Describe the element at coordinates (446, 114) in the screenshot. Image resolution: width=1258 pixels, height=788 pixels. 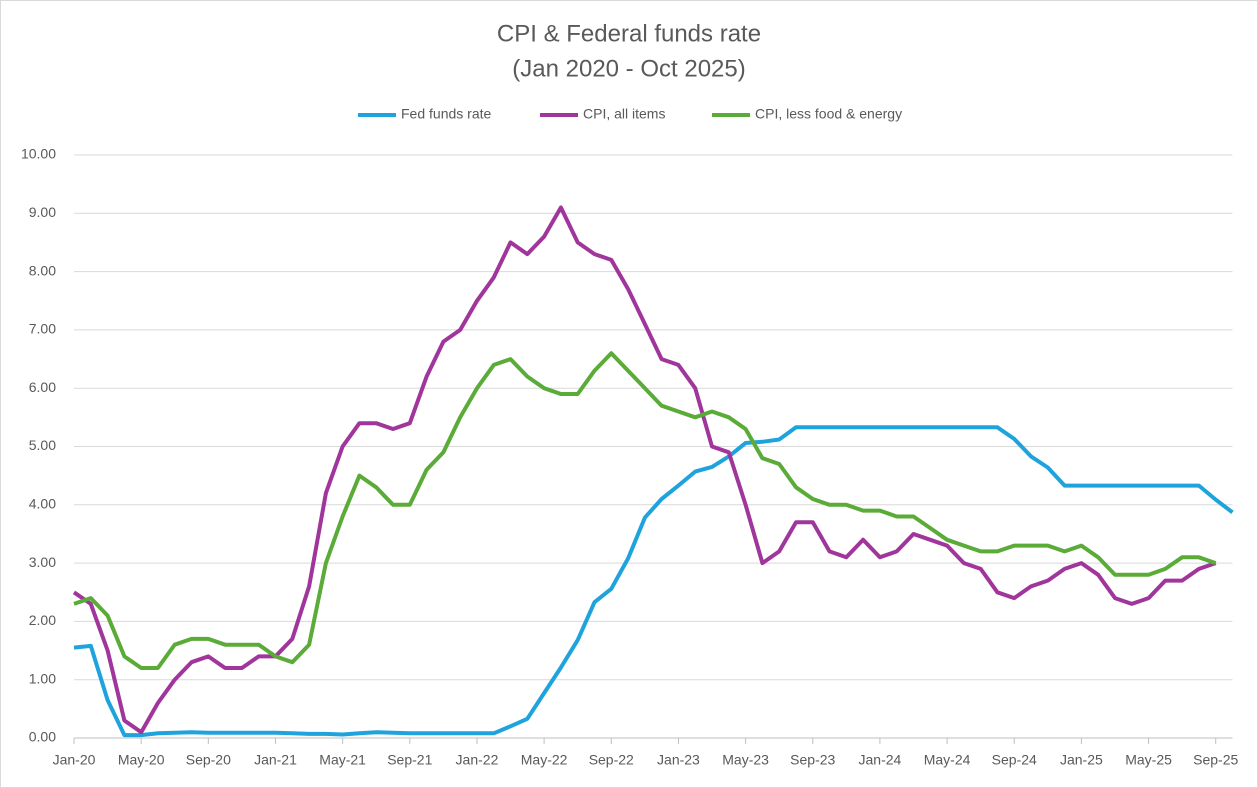
I see `legend-label: Fed funds rate` at that location.